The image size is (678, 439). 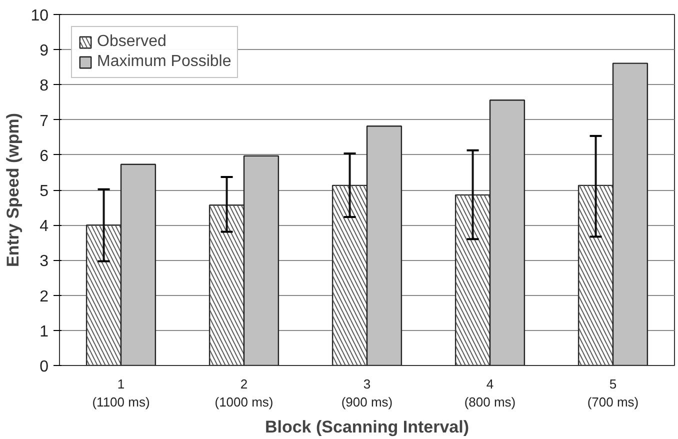 What do you see at coordinates (39, 16) in the screenshot?
I see `y-tick-label: 10` at bounding box center [39, 16].